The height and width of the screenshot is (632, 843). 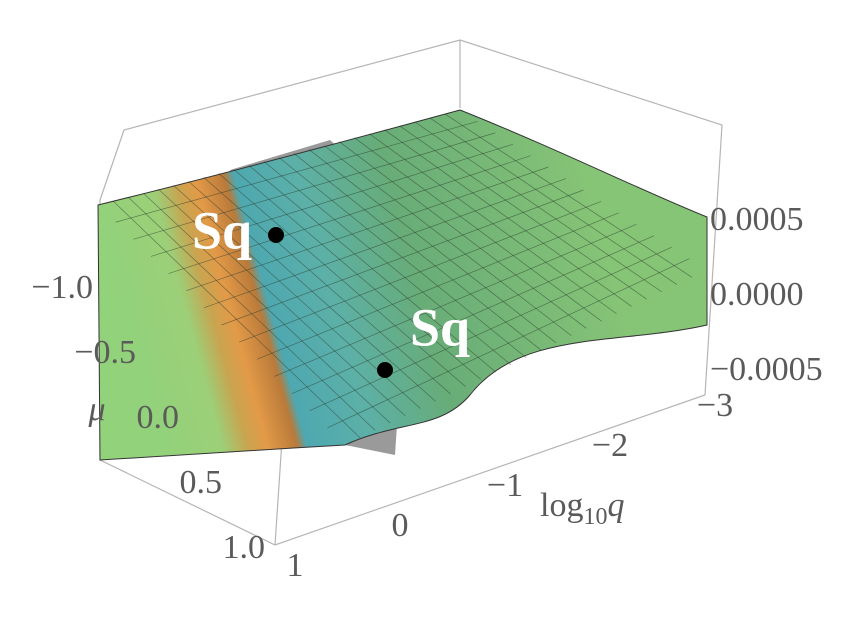 What do you see at coordinates (595, 517) in the screenshot?
I see `x-axis-label-sub: 10` at bounding box center [595, 517].